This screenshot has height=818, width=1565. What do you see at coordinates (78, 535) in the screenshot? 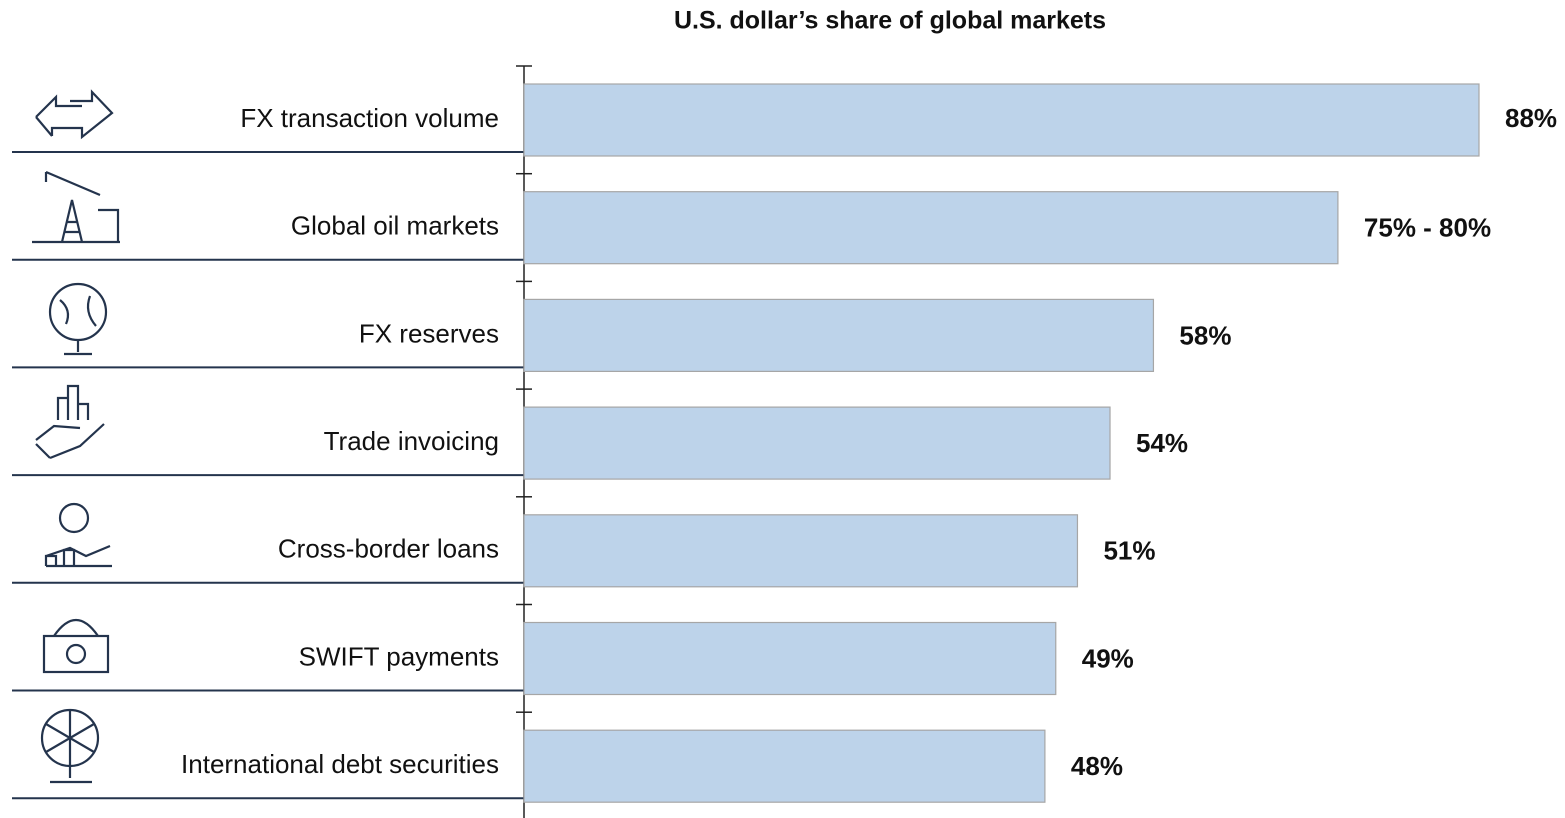
I see `icon-loans` at bounding box center [78, 535].